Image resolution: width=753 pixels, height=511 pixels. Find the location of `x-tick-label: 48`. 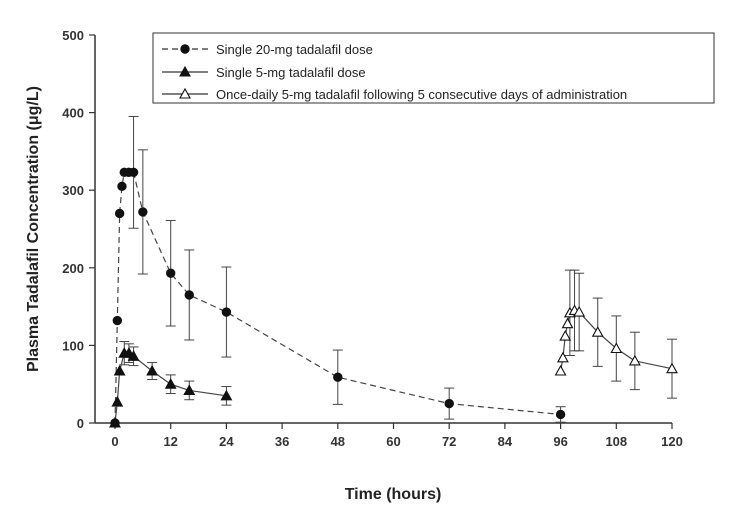

x-tick-label: 48 is located at coordinates (338, 441).